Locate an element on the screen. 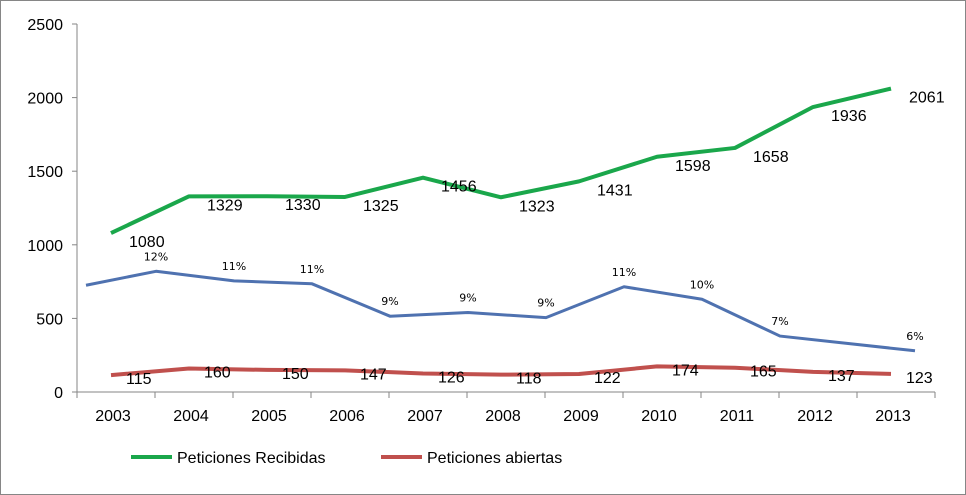 The image size is (966, 495). x-tick-label: 2012 is located at coordinates (815, 416).